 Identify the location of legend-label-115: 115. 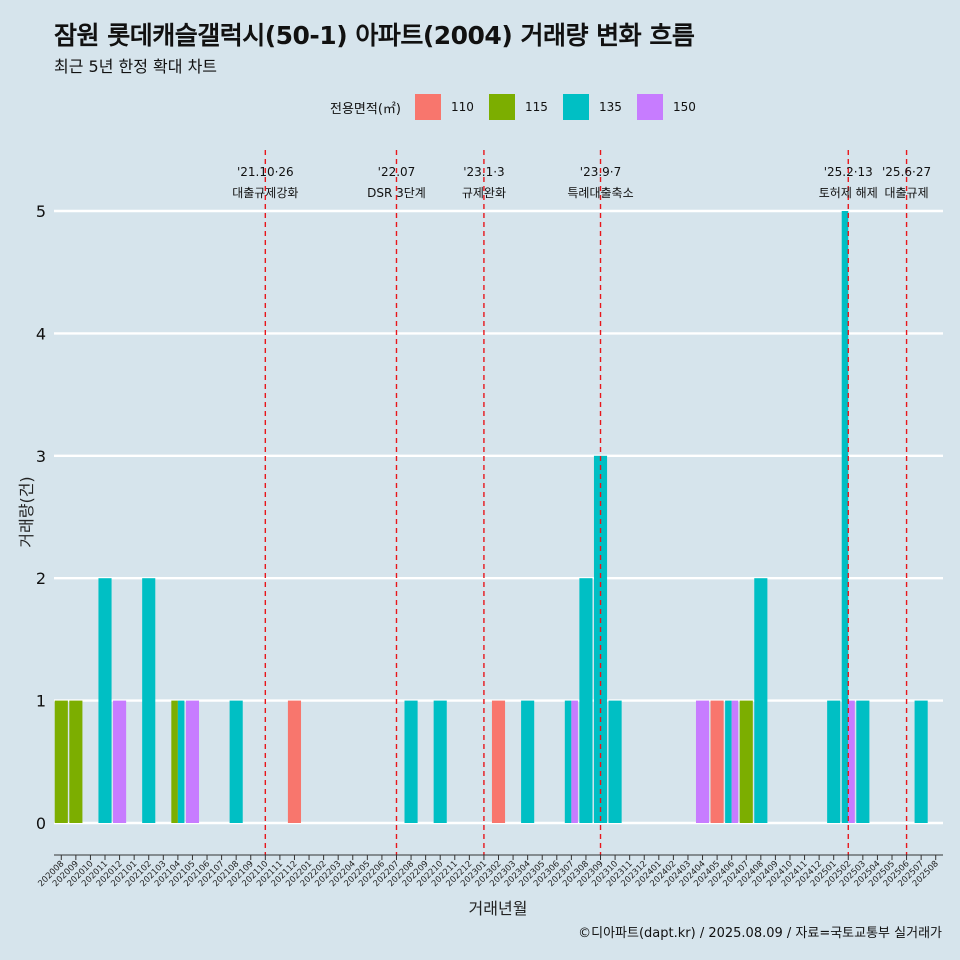
(536, 107).